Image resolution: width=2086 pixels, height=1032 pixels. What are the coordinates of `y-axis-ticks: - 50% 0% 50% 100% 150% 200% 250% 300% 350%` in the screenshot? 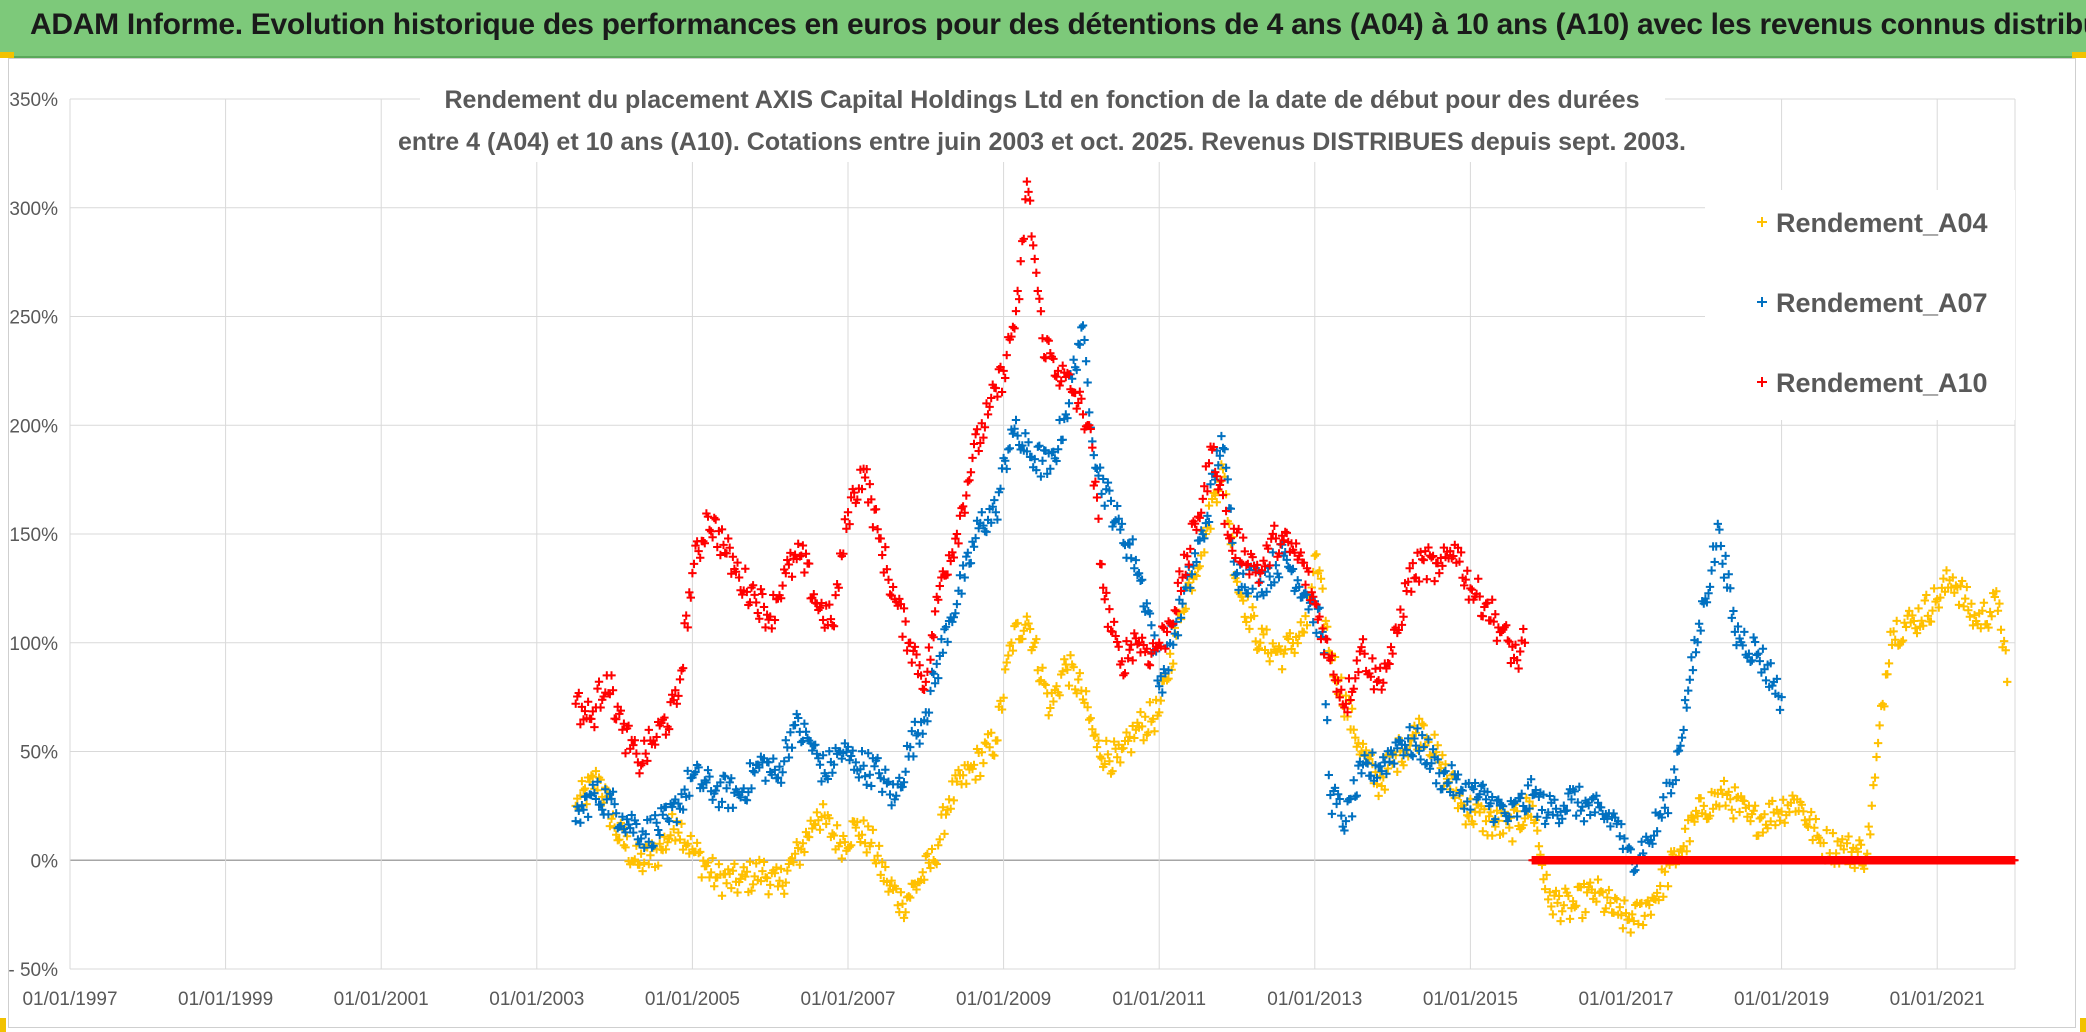 It's located at (33, 535).